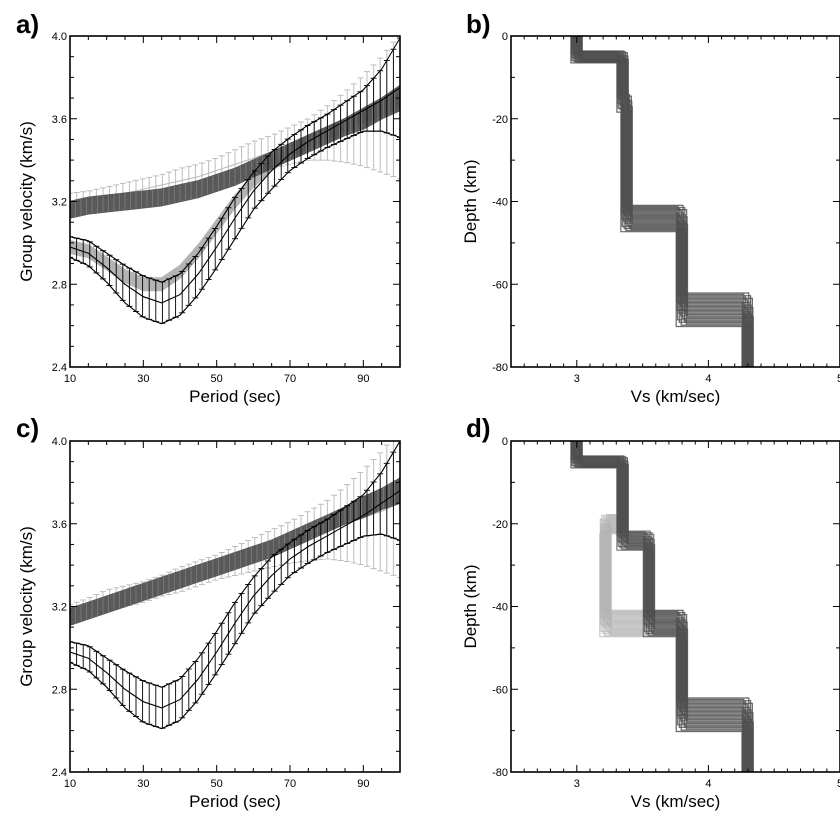 This screenshot has height=821, width=840. Describe the element at coordinates (478, 428) in the screenshot. I see `panel-label: d)` at that location.